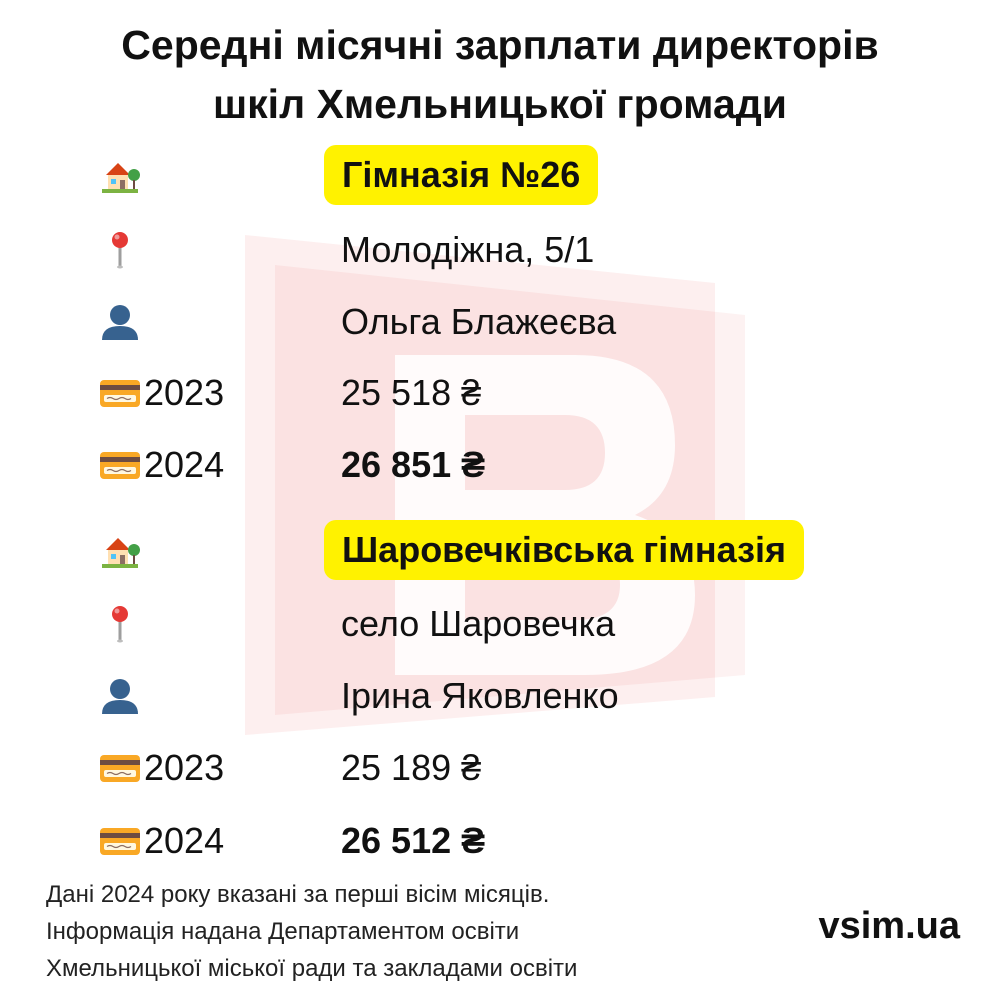 Image resolution: width=1000 pixels, height=1000 pixels. I want to click on title-line-1: Середні місячні зарплати директорів, so click(500, 45).